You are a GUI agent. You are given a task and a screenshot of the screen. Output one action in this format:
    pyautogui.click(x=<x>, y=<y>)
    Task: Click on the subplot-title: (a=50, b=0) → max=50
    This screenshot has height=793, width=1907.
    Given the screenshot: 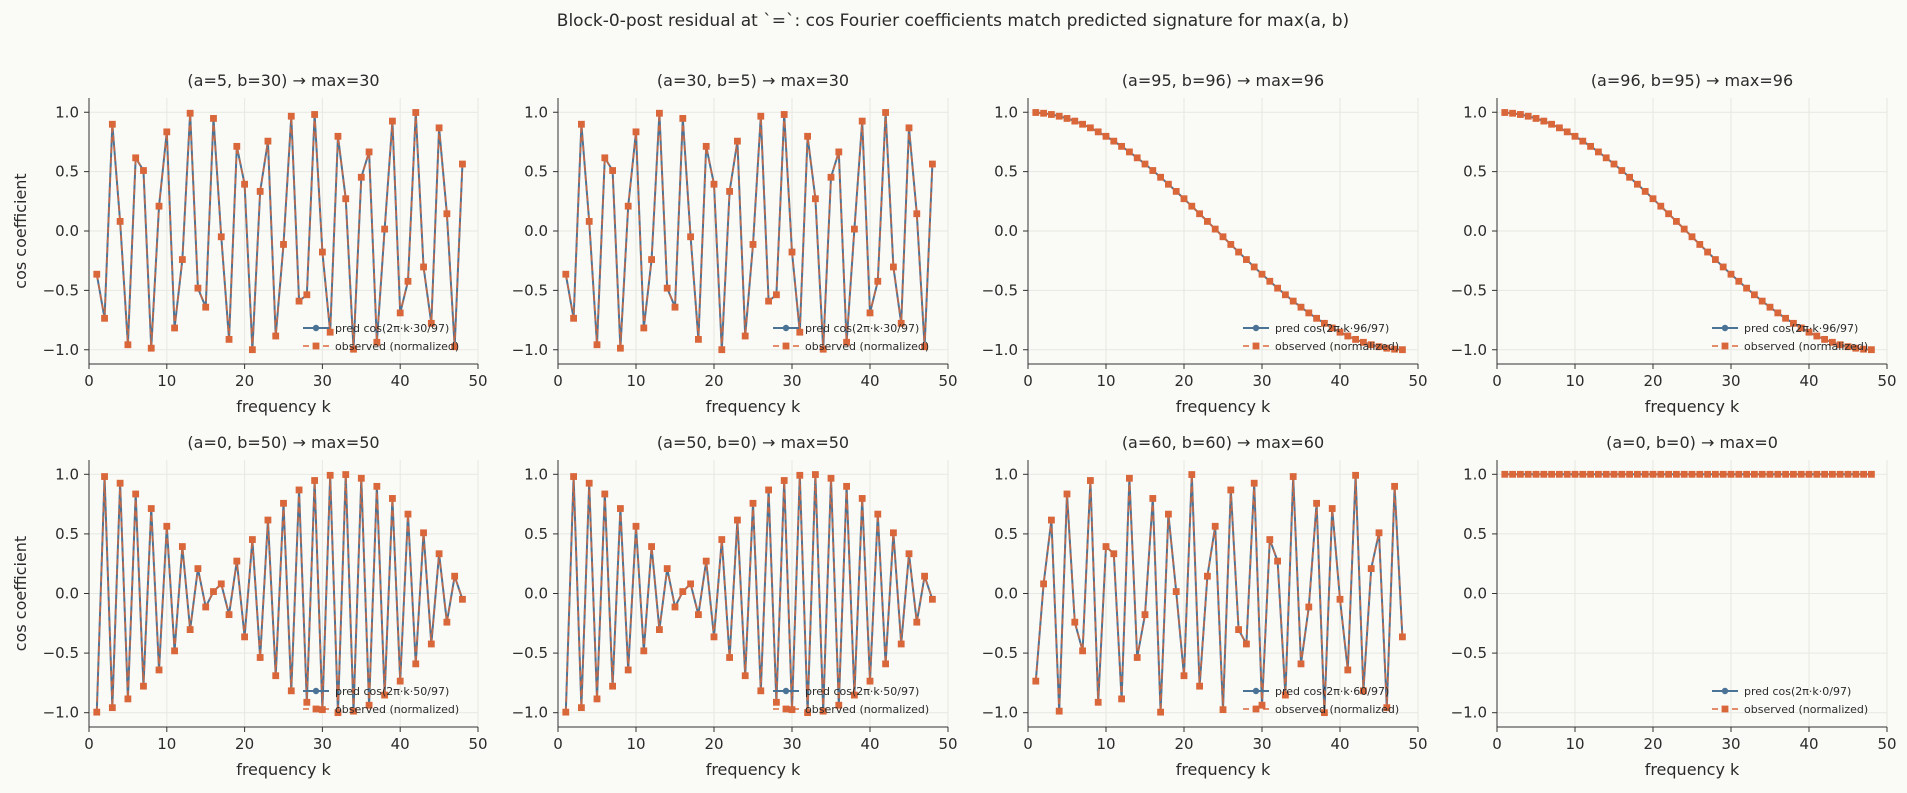 What is the action you would take?
    pyautogui.click(x=753, y=442)
    